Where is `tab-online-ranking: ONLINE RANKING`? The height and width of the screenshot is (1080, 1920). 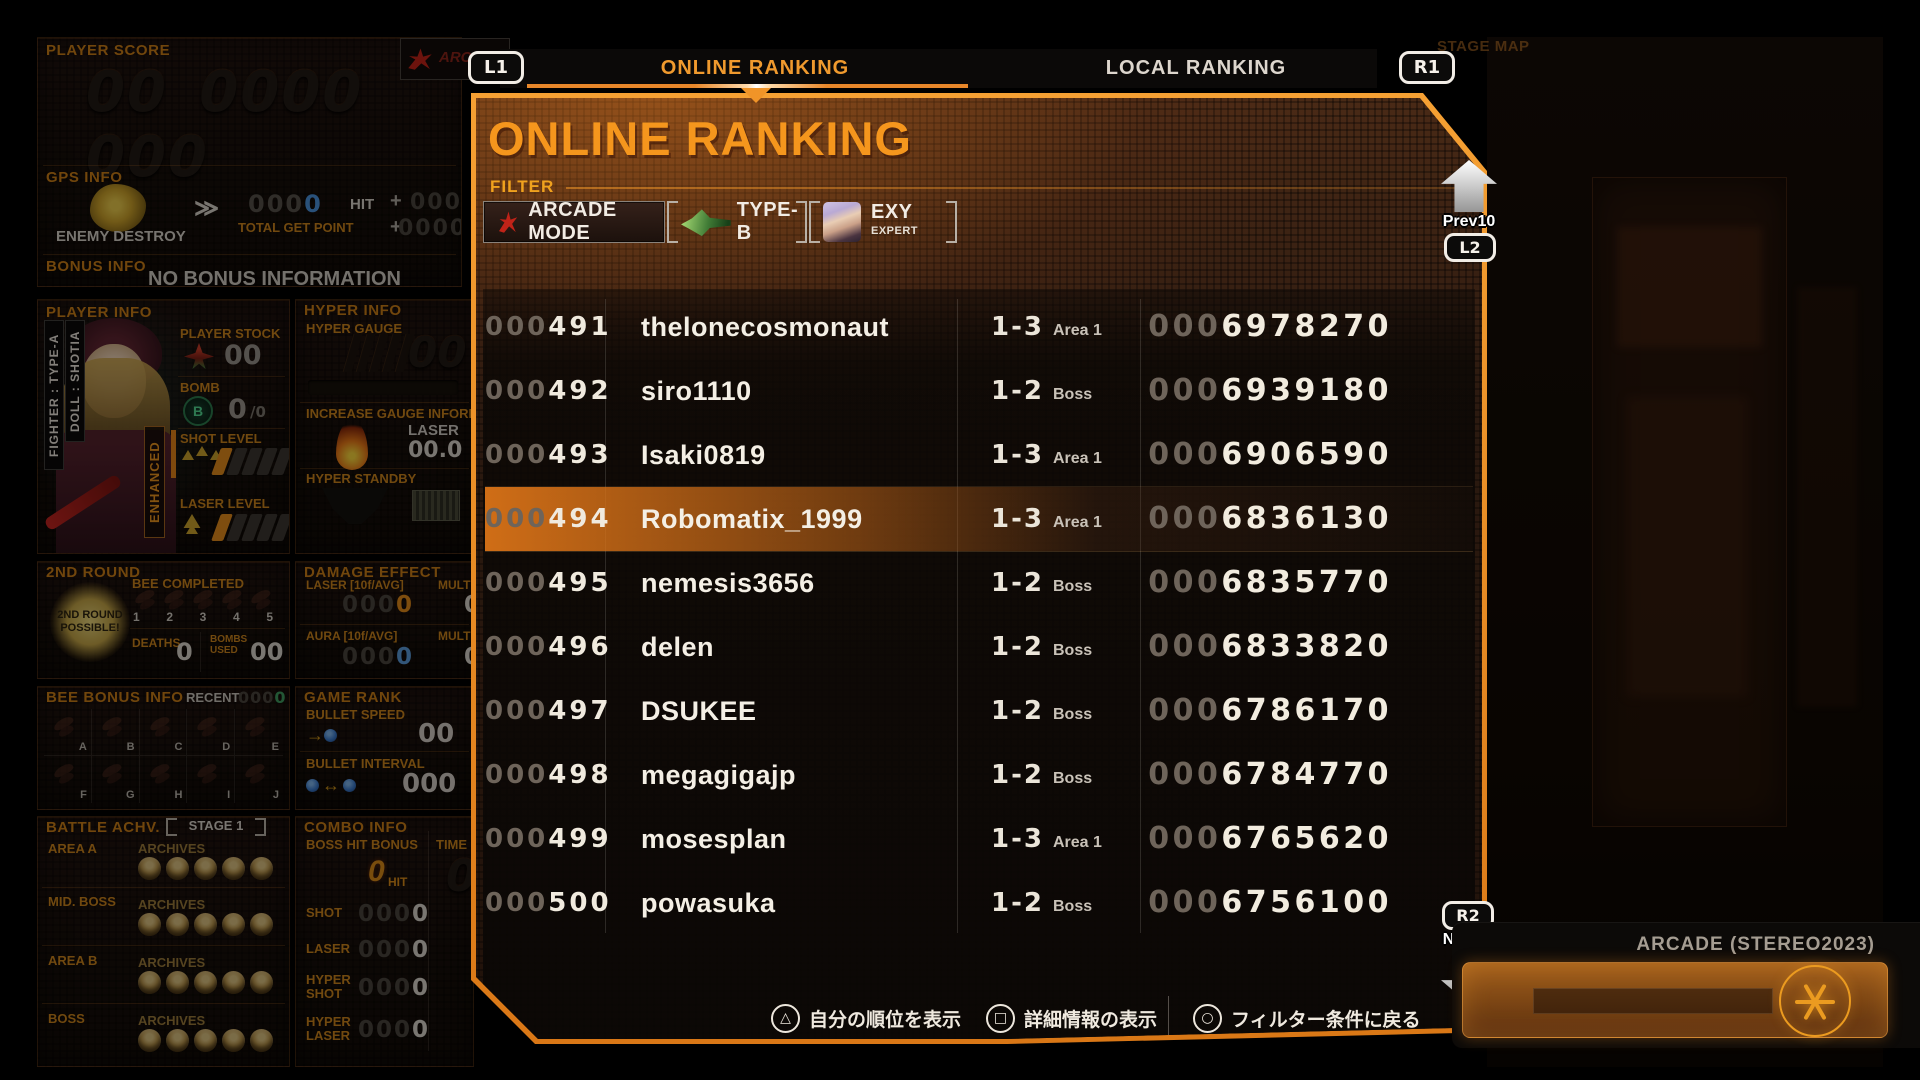 tab-online-ranking: ONLINE RANKING is located at coordinates (755, 68).